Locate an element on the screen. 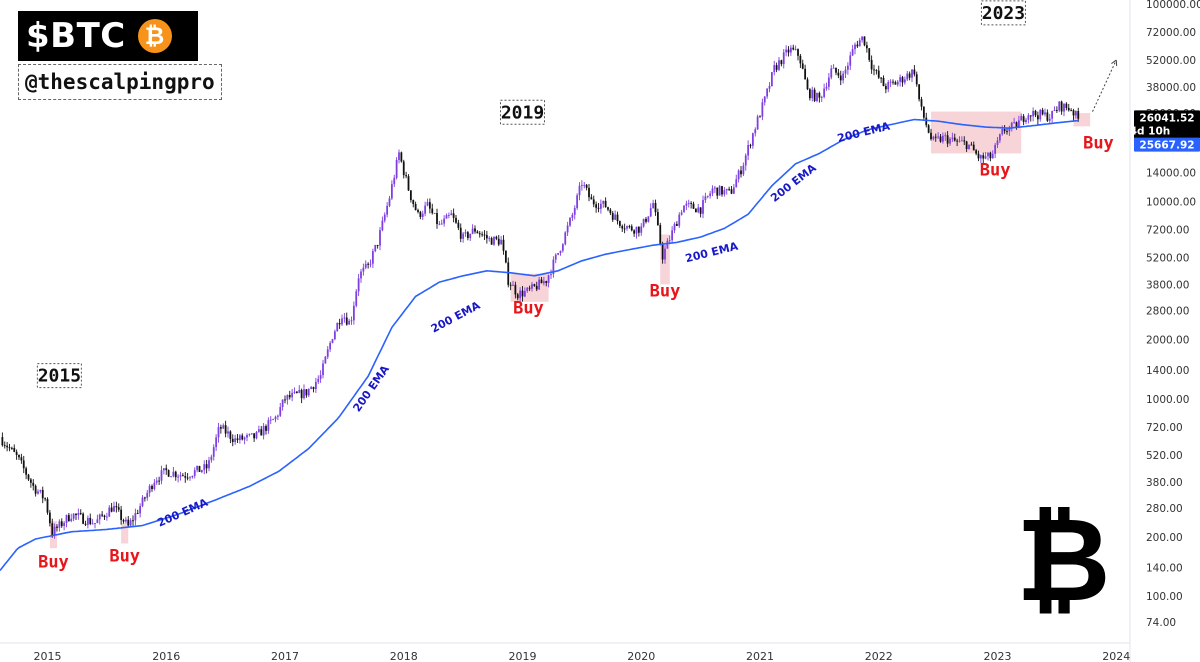  price-tick-label: 1000.00 is located at coordinates (1167, 400).